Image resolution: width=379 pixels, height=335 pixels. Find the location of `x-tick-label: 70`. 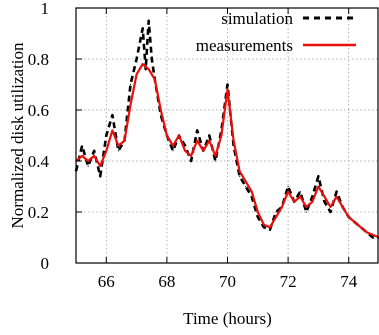

x-tick-label: 70 is located at coordinates (227, 281).